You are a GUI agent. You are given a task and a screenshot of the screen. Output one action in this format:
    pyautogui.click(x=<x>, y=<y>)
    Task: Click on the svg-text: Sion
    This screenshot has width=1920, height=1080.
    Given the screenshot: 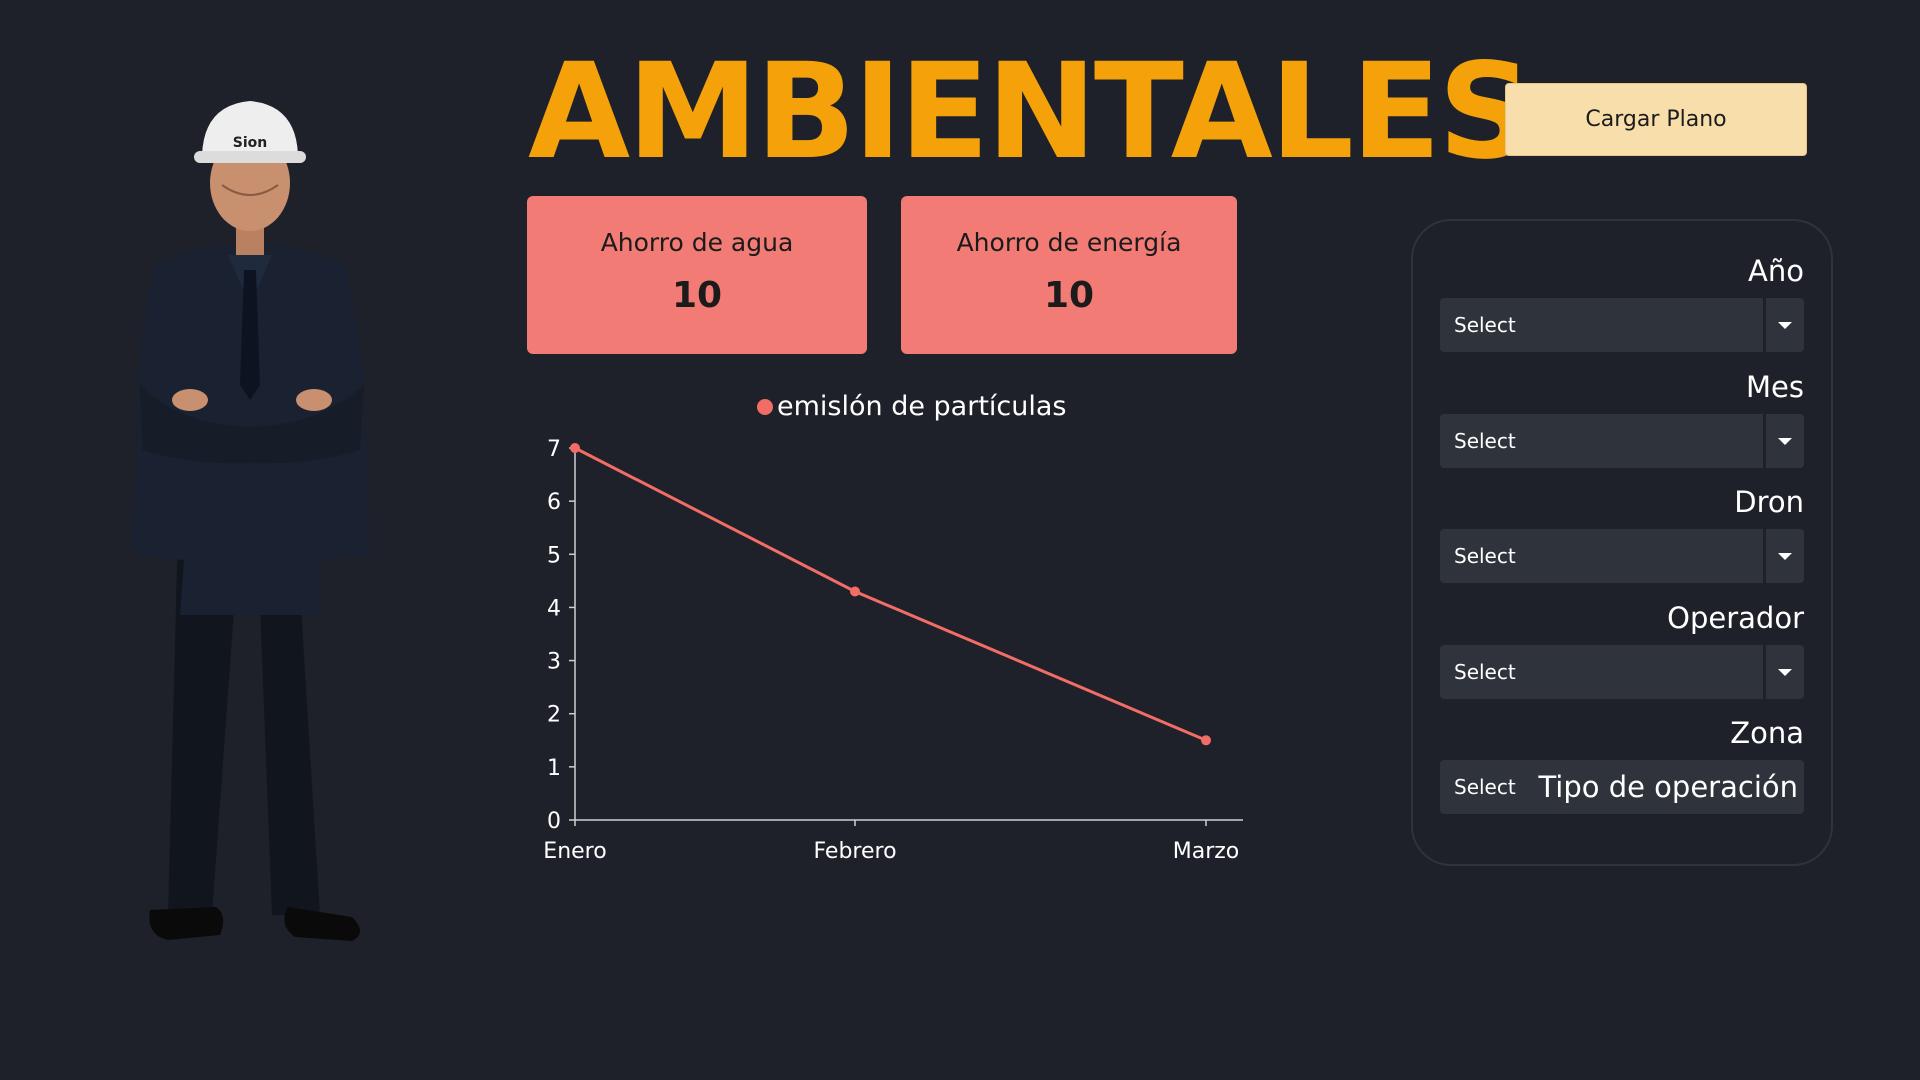 What is the action you would take?
    pyautogui.click(x=250, y=143)
    